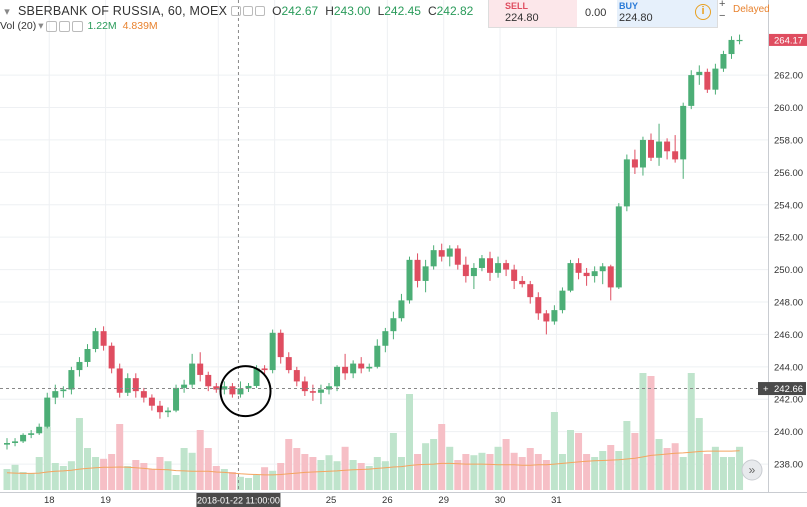 The image size is (807, 507). Describe the element at coordinates (455, 11) in the screenshot. I see `close-value: 242.82` at that location.